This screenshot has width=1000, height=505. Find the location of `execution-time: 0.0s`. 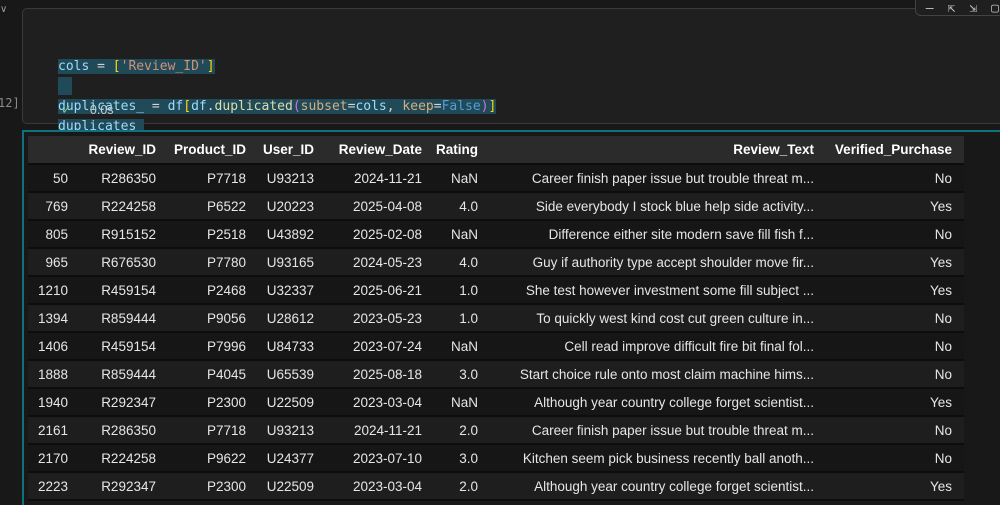

execution-time: 0.0s is located at coordinates (101, 110).